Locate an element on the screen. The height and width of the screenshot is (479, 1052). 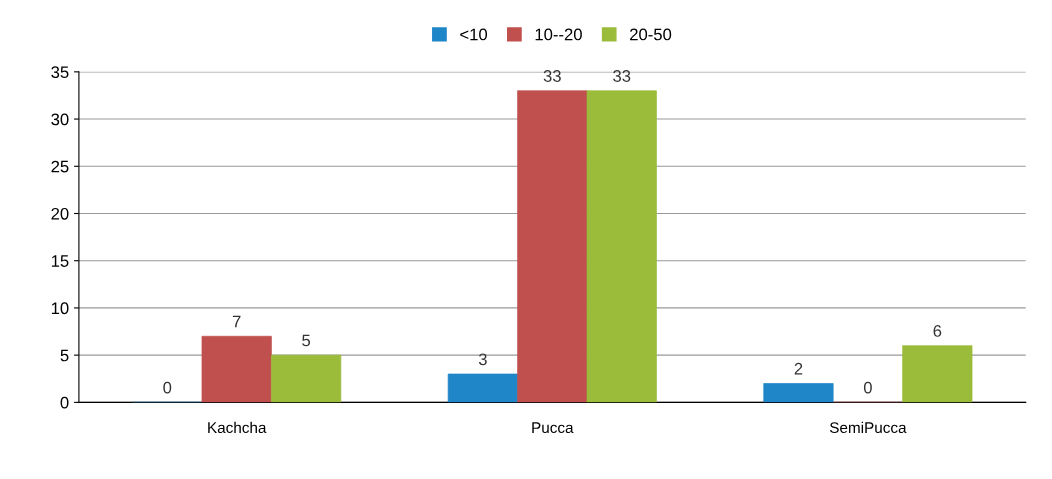
y-tick-label: 35 is located at coordinates (60, 72).